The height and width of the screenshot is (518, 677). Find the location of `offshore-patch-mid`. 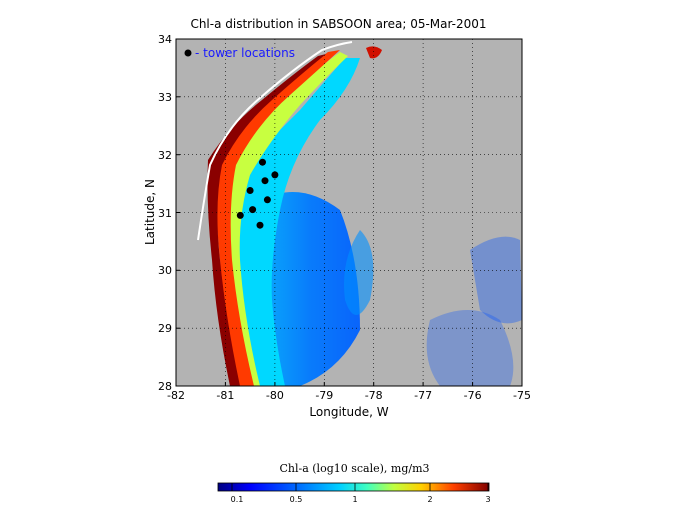

offshore-patch-mid is located at coordinates (359, 272).